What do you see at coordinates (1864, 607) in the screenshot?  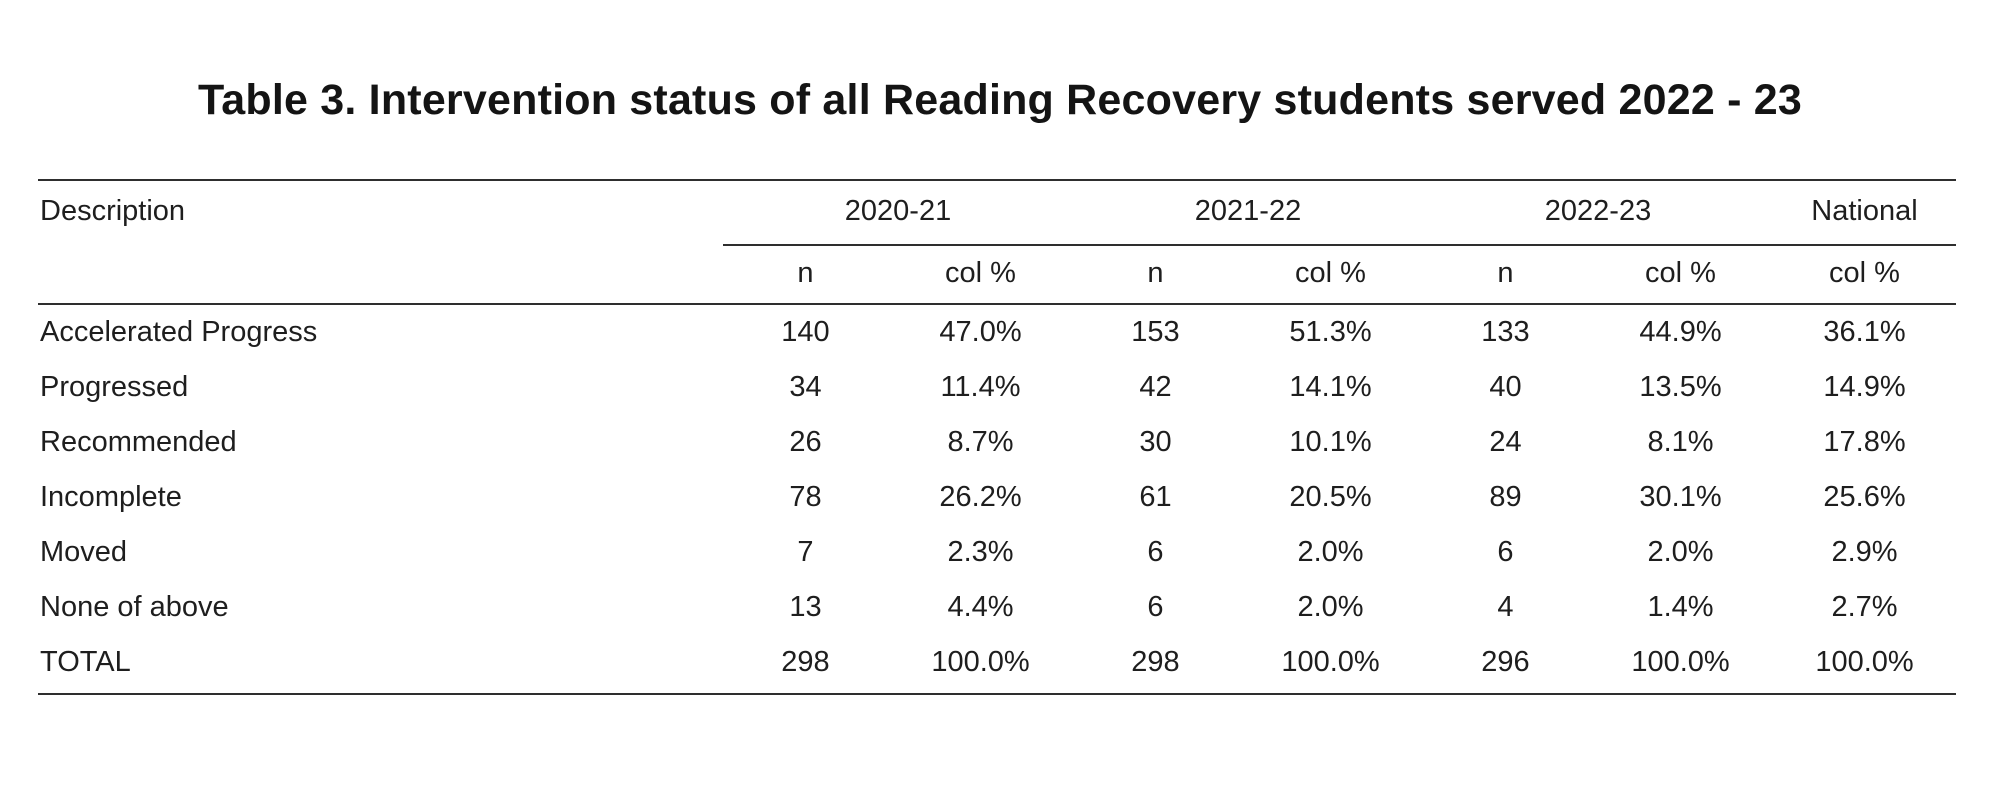 I see `cell-value: 2.7%` at bounding box center [1864, 607].